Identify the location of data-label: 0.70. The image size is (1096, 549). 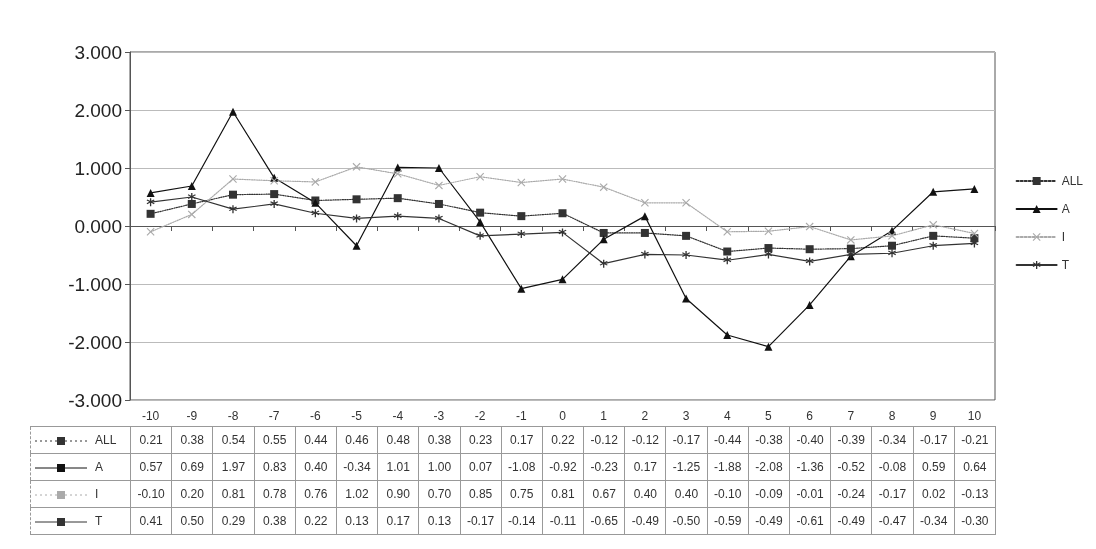
(439, 494).